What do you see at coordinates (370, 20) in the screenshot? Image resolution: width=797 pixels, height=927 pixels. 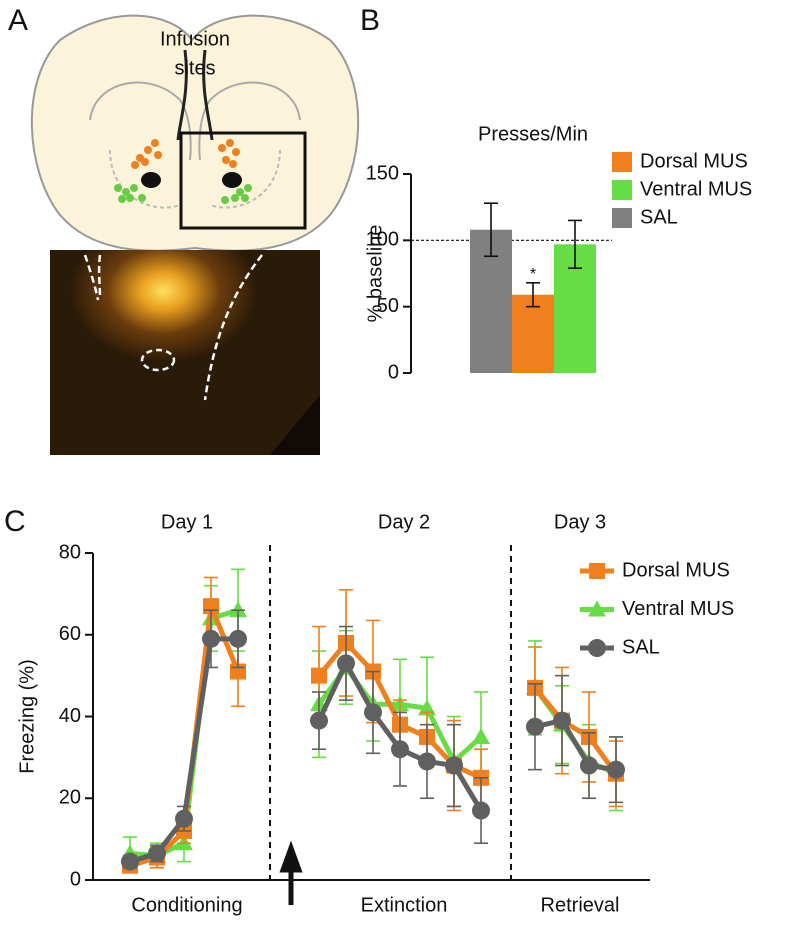 I see `panel-letter: B` at bounding box center [370, 20].